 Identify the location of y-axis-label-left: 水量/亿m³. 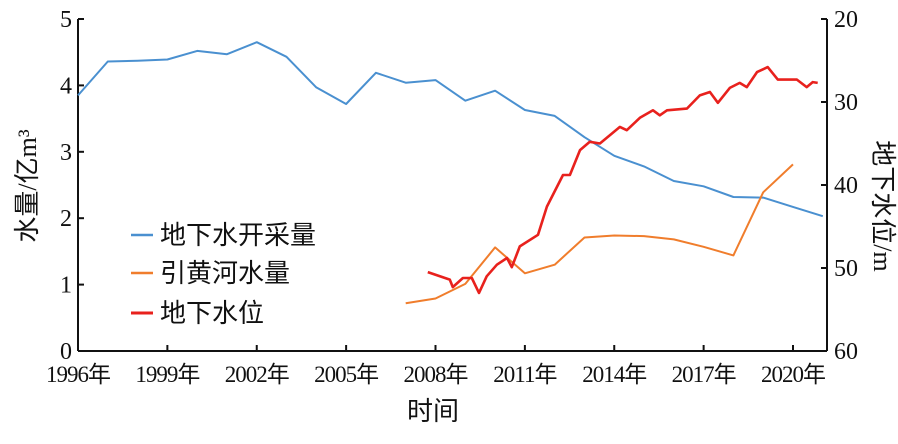
(27, 185).